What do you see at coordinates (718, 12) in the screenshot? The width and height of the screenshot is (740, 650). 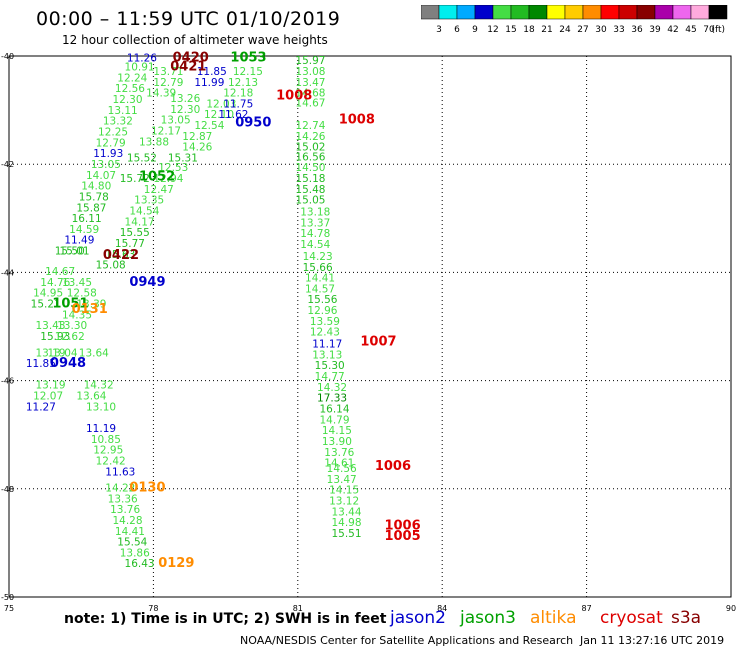 I see `colorbar-swatch` at bounding box center [718, 12].